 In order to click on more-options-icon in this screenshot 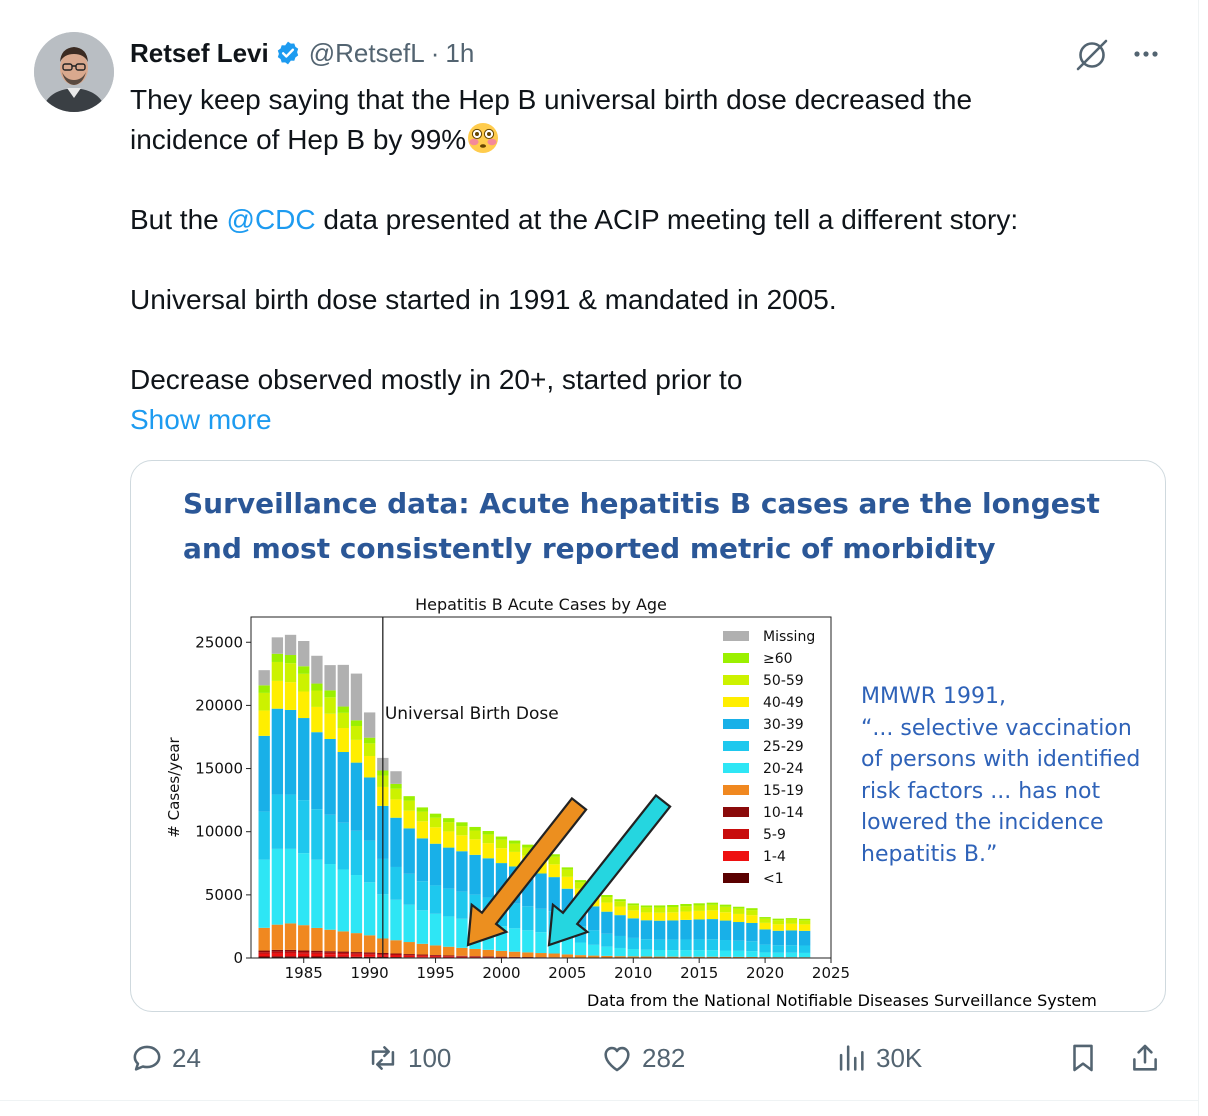, I will do `click(1146, 54)`.